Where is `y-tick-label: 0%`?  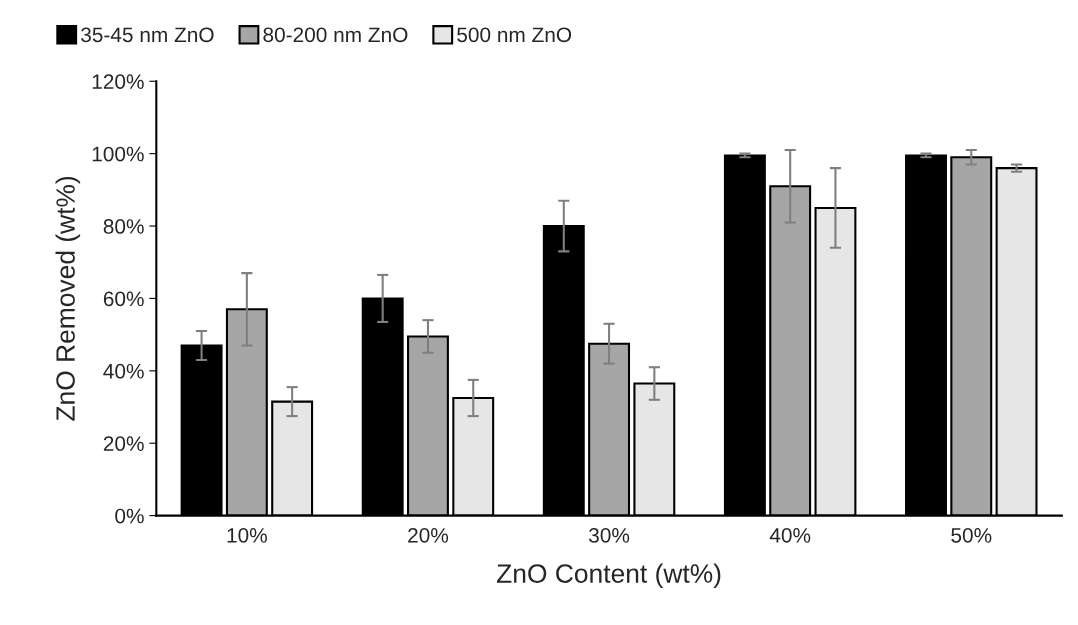
y-tick-label: 0% is located at coordinates (129, 516).